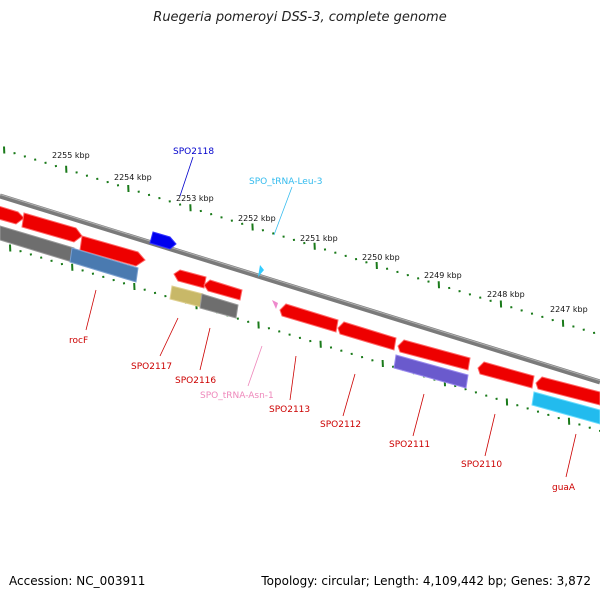 This screenshot has width=600, height=600. I want to click on forward-strand-genes, so click(132, 241).